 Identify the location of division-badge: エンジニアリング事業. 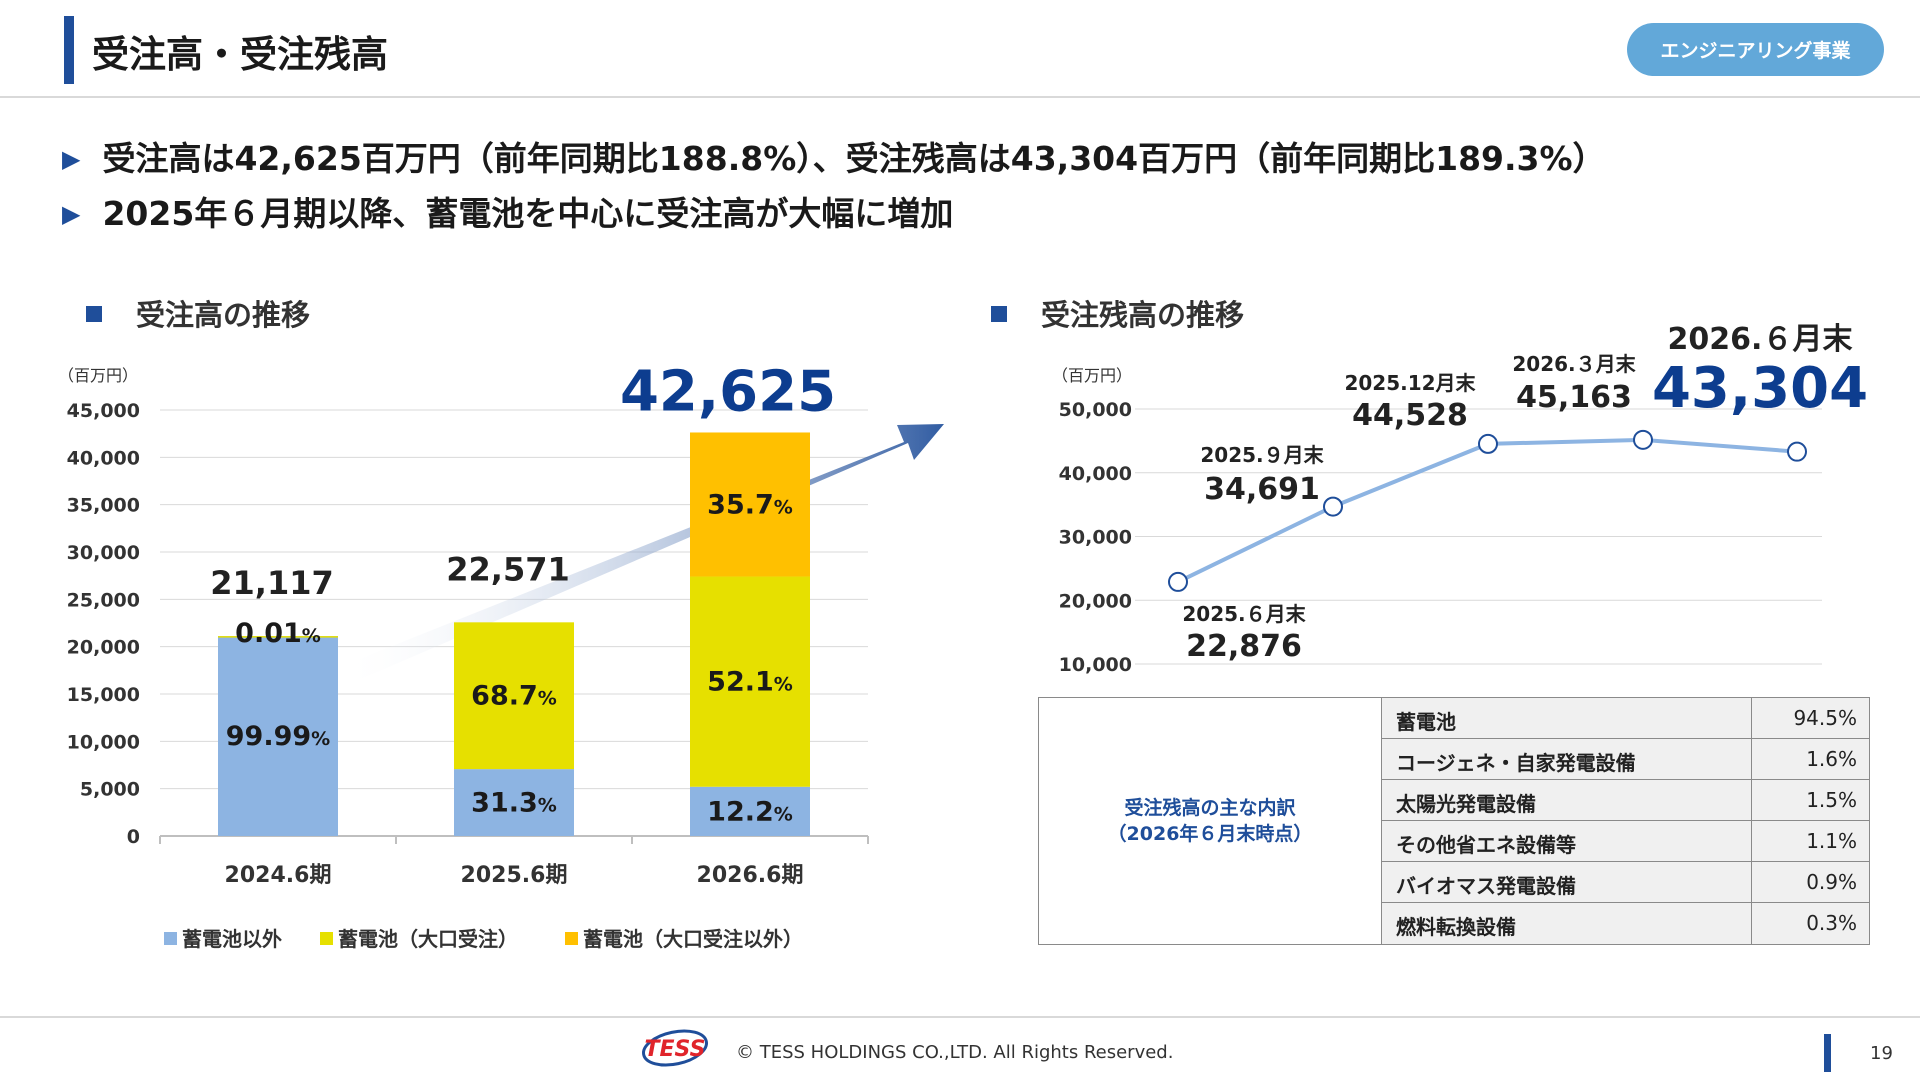
(1755, 49).